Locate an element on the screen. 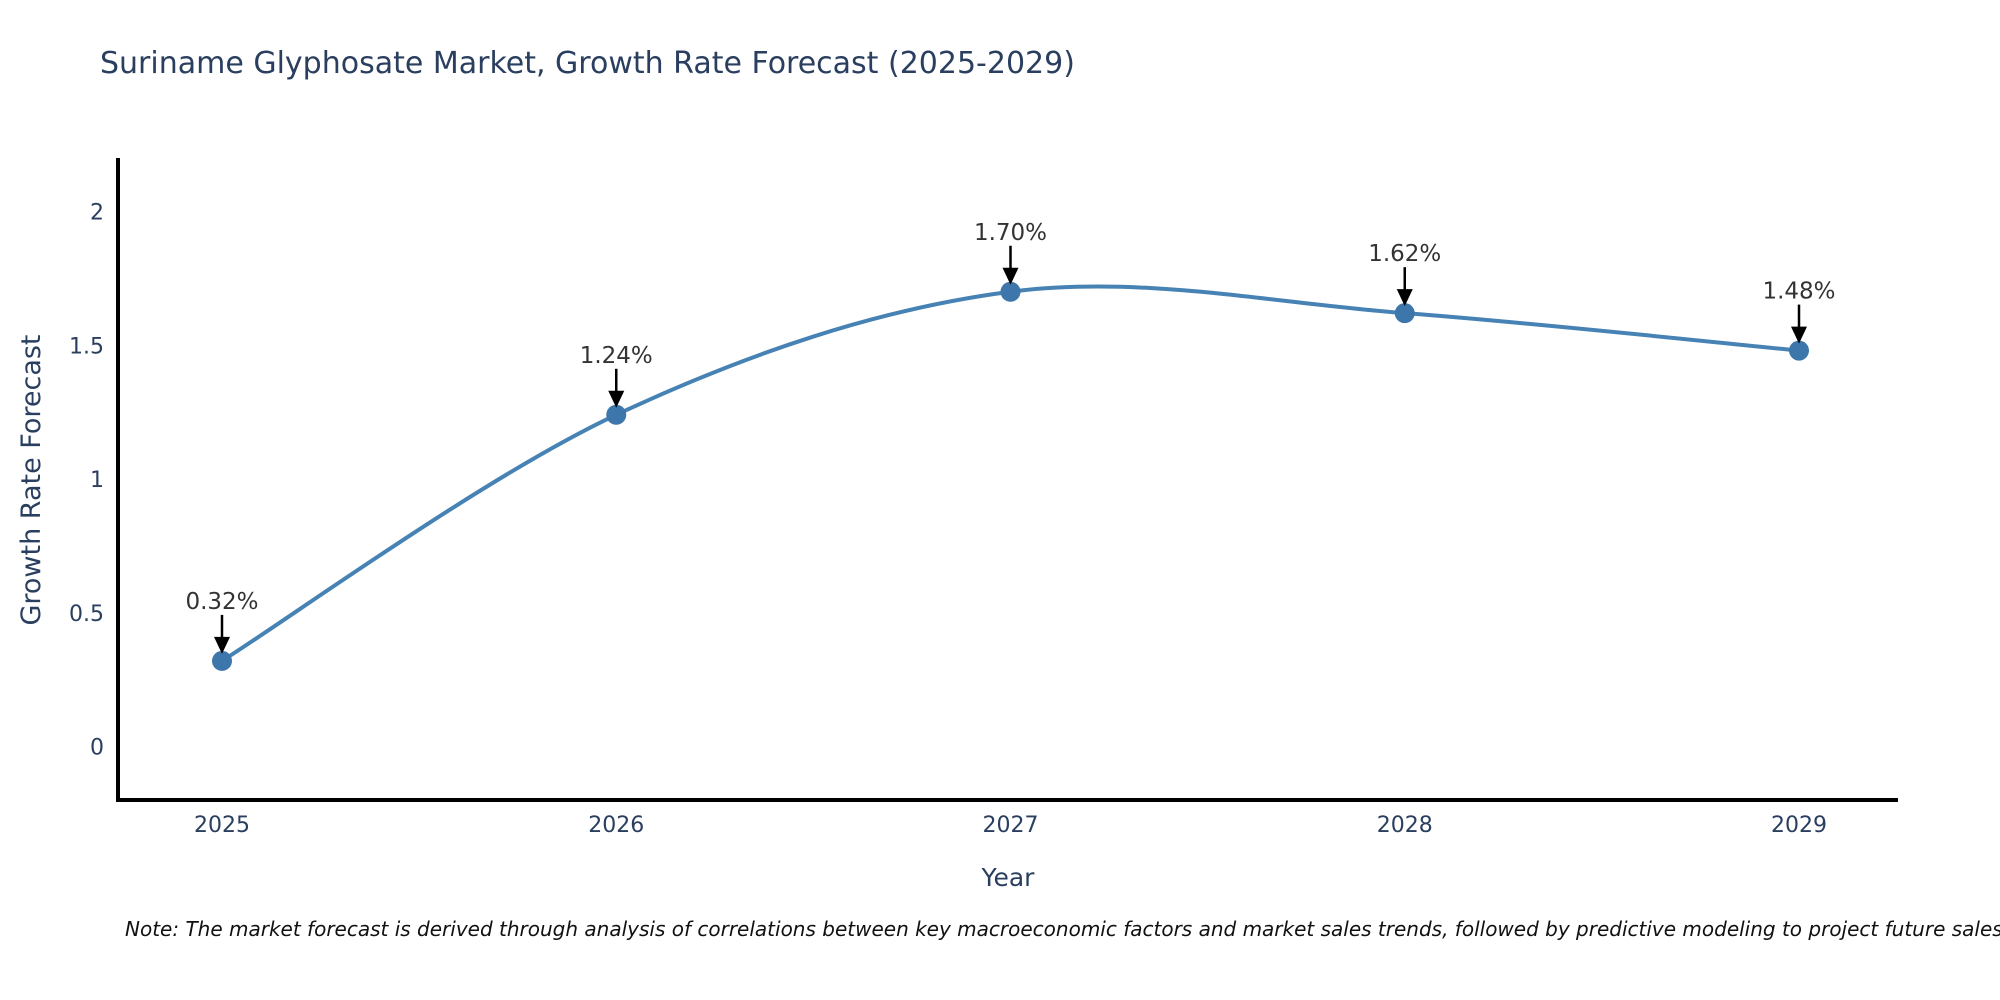 This screenshot has height=1000, width=2000. x-axis-title: Year is located at coordinates (1008, 877).